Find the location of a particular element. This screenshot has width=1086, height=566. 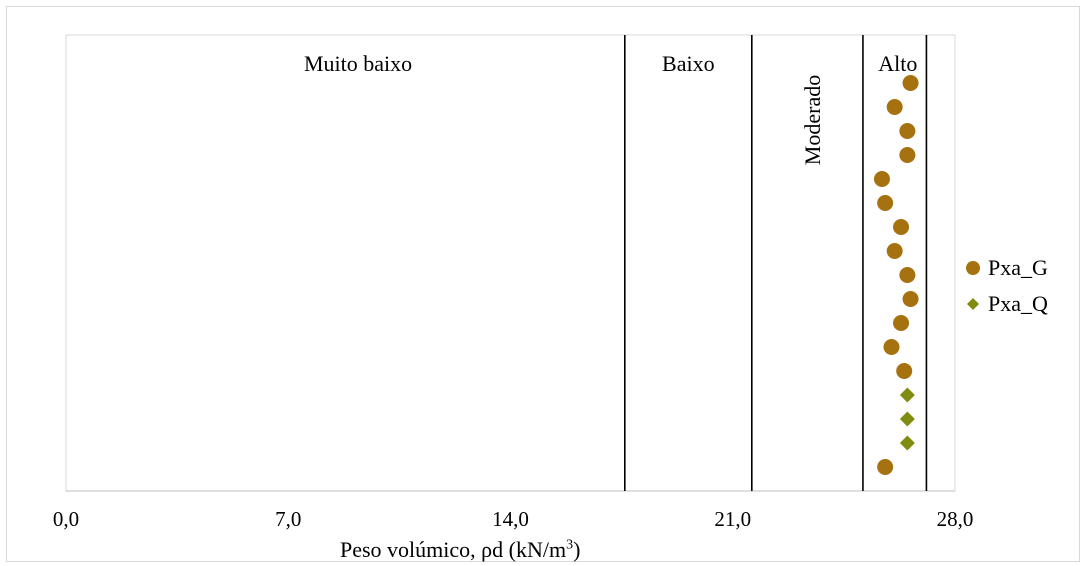

x-axis-title-superscript: 3 is located at coordinates (570, 545).